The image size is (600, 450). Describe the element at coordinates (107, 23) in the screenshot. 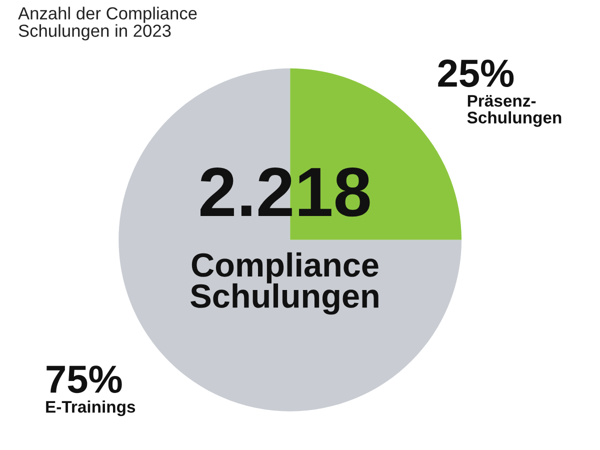

I see `chart-title: Anzahl der Compliance Schulungen in 2023` at that location.